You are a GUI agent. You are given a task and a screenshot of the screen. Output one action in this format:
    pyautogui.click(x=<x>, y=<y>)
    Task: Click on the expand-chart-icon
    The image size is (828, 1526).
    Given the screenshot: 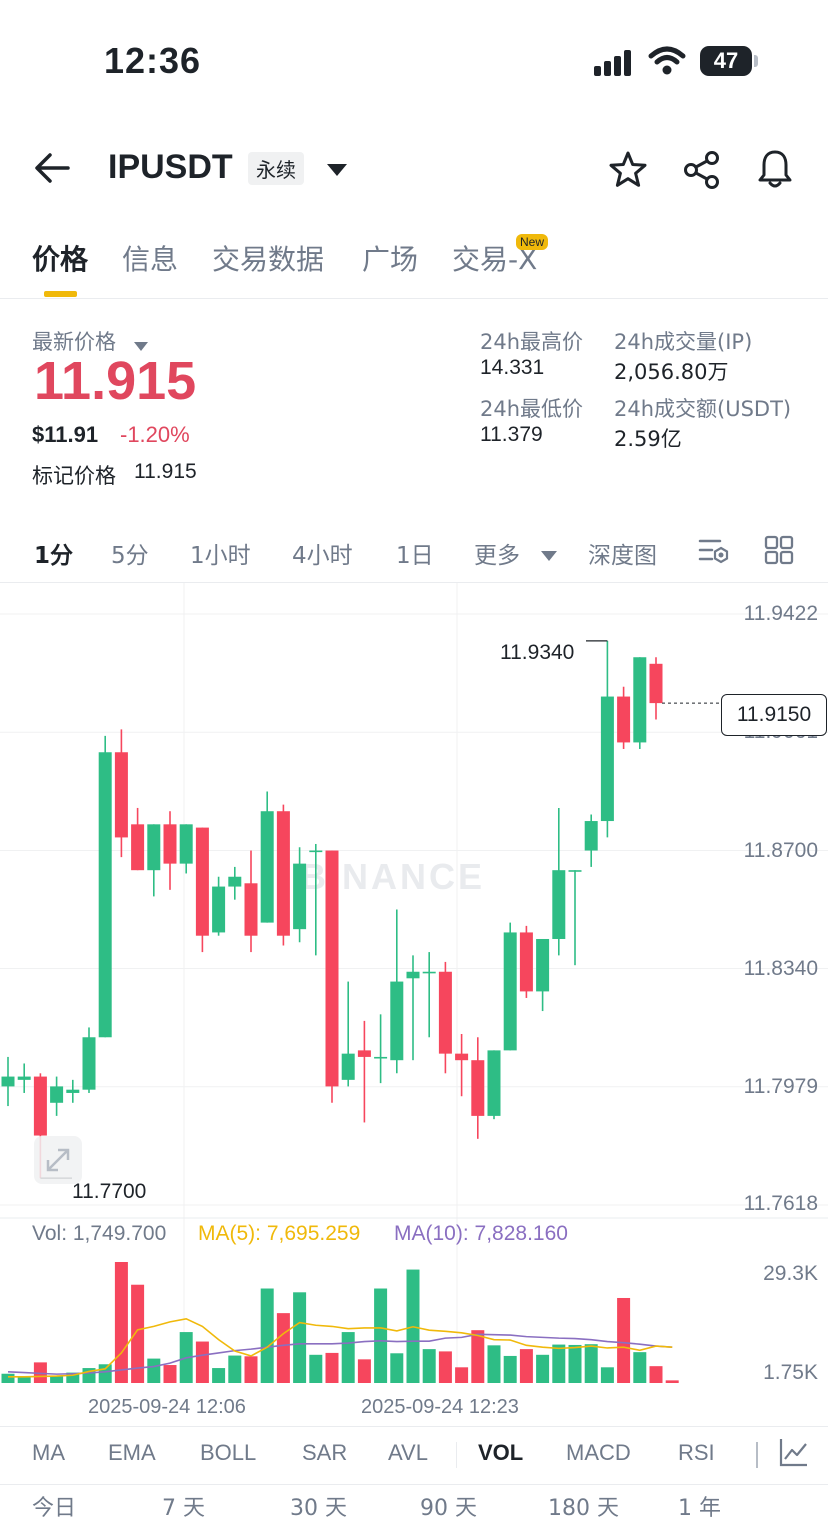 What is the action you would take?
    pyautogui.click(x=58, y=1160)
    